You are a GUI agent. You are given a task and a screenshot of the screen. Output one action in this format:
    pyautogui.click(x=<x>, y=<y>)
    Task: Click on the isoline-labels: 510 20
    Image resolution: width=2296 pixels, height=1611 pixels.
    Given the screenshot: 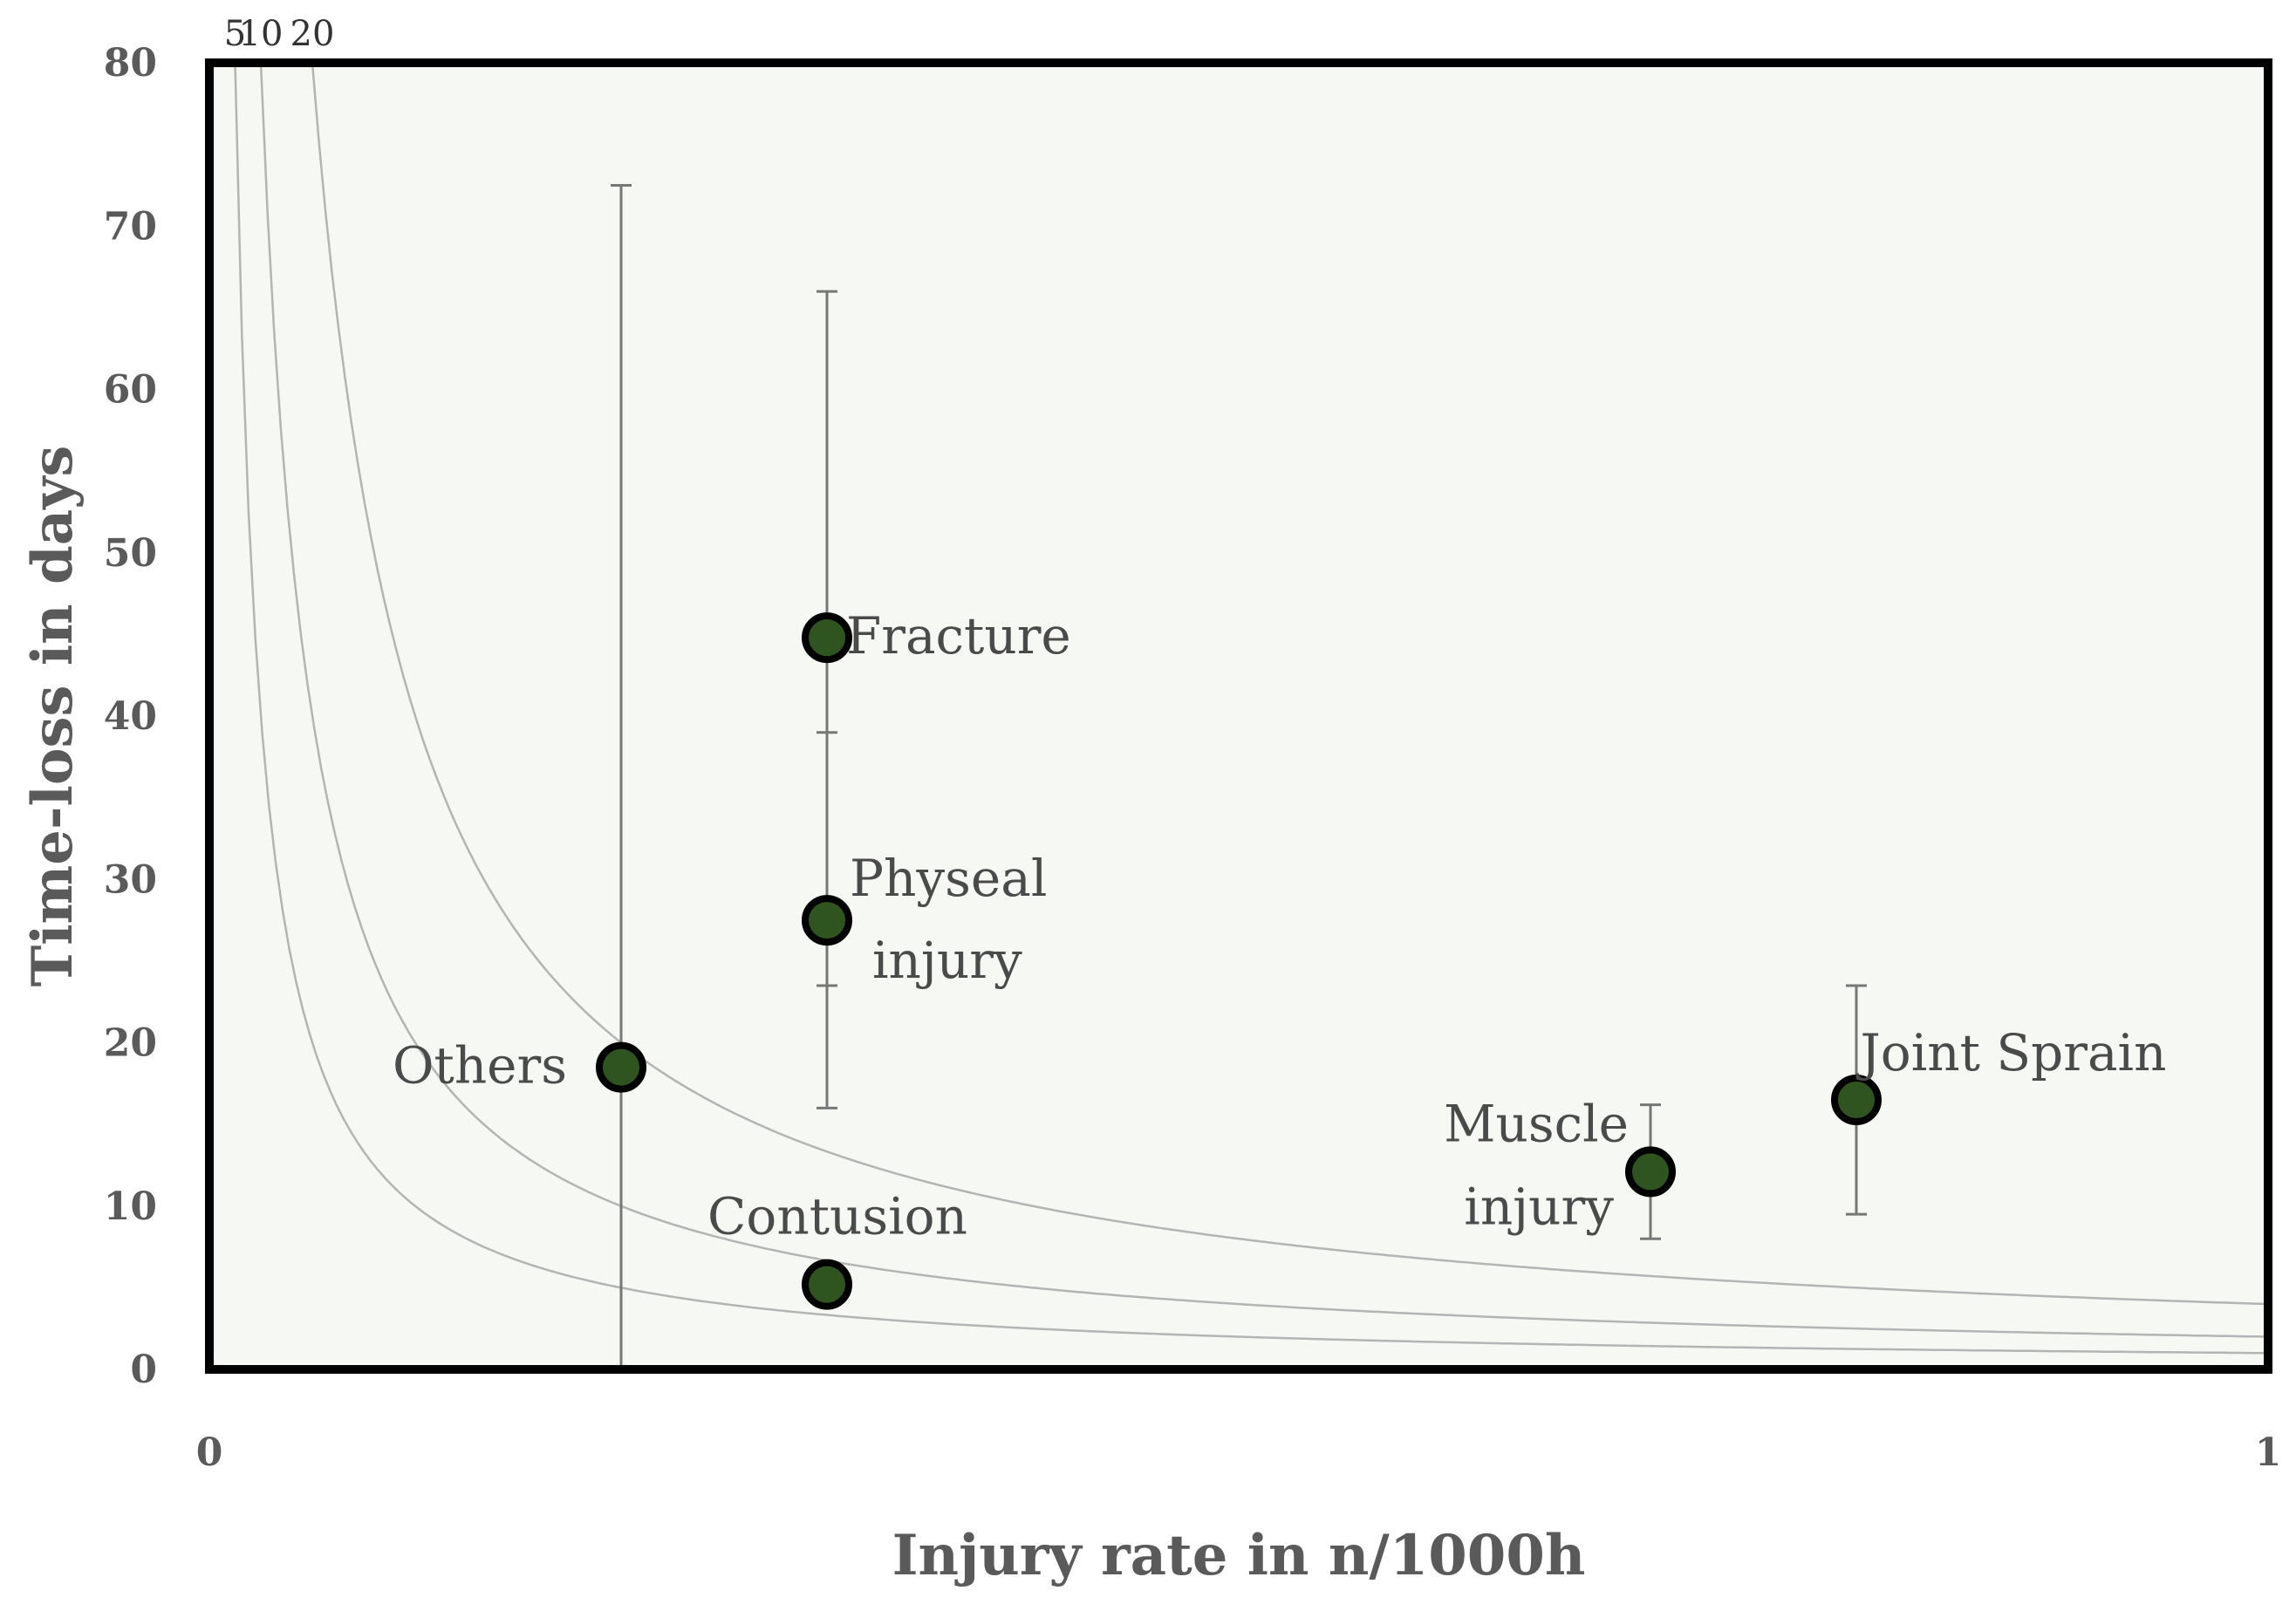 What is the action you would take?
    pyautogui.click(x=279, y=34)
    